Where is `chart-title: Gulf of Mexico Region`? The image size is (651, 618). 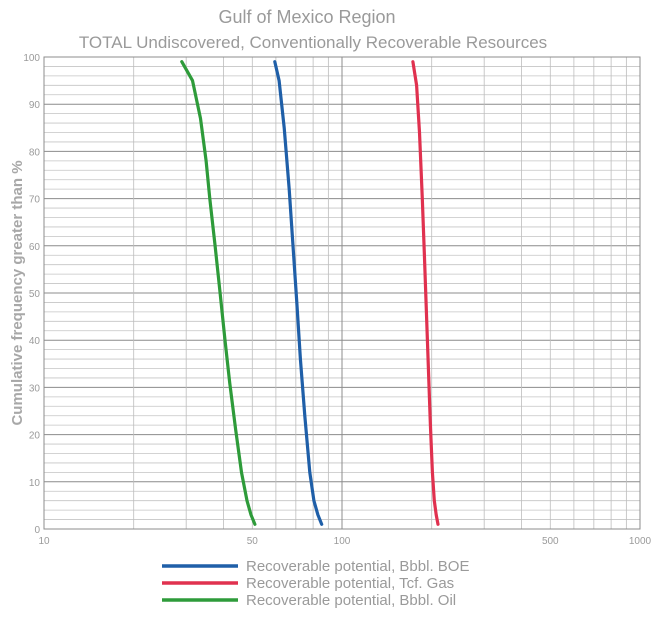 chart-title: Gulf of Mexico Region is located at coordinates (306, 17).